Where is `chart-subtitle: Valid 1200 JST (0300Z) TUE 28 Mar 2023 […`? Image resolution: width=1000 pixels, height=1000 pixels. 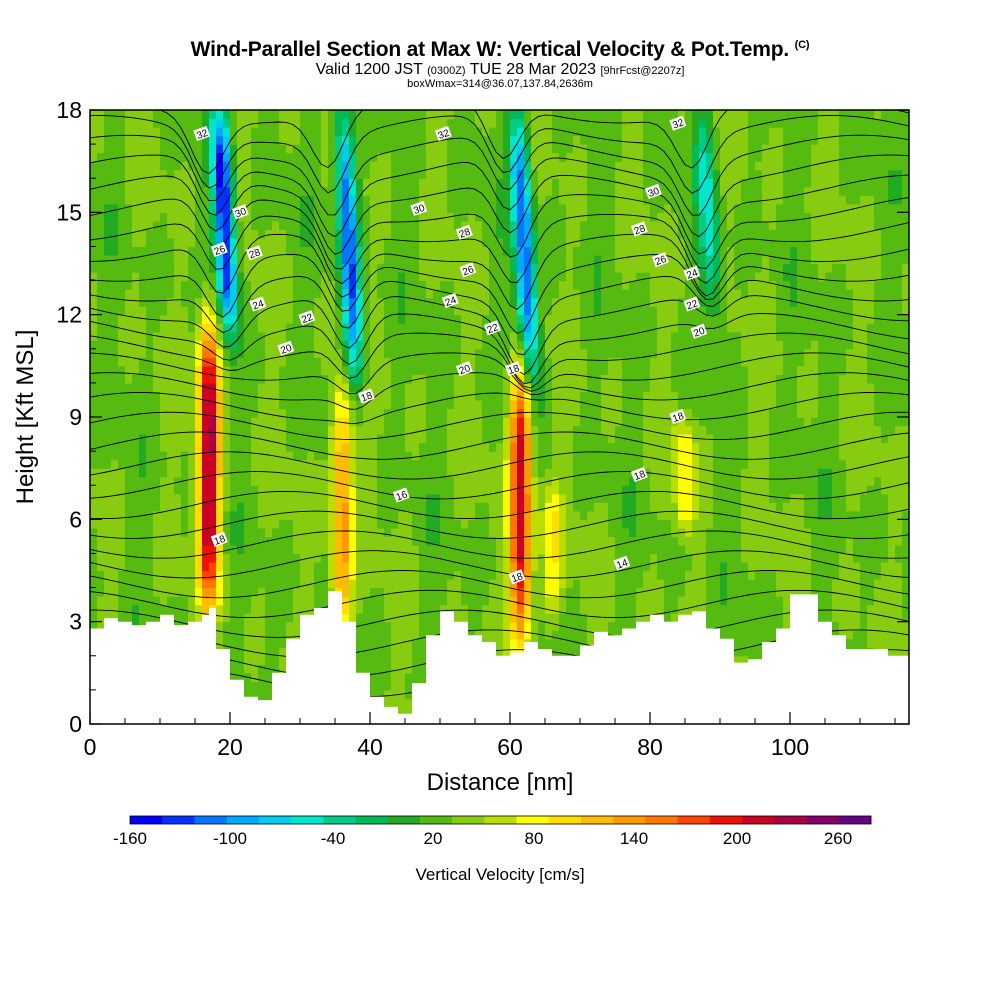
chart-subtitle: Valid 1200 JST (0300Z) TUE 28 Mar 2023 [… is located at coordinates (500, 70).